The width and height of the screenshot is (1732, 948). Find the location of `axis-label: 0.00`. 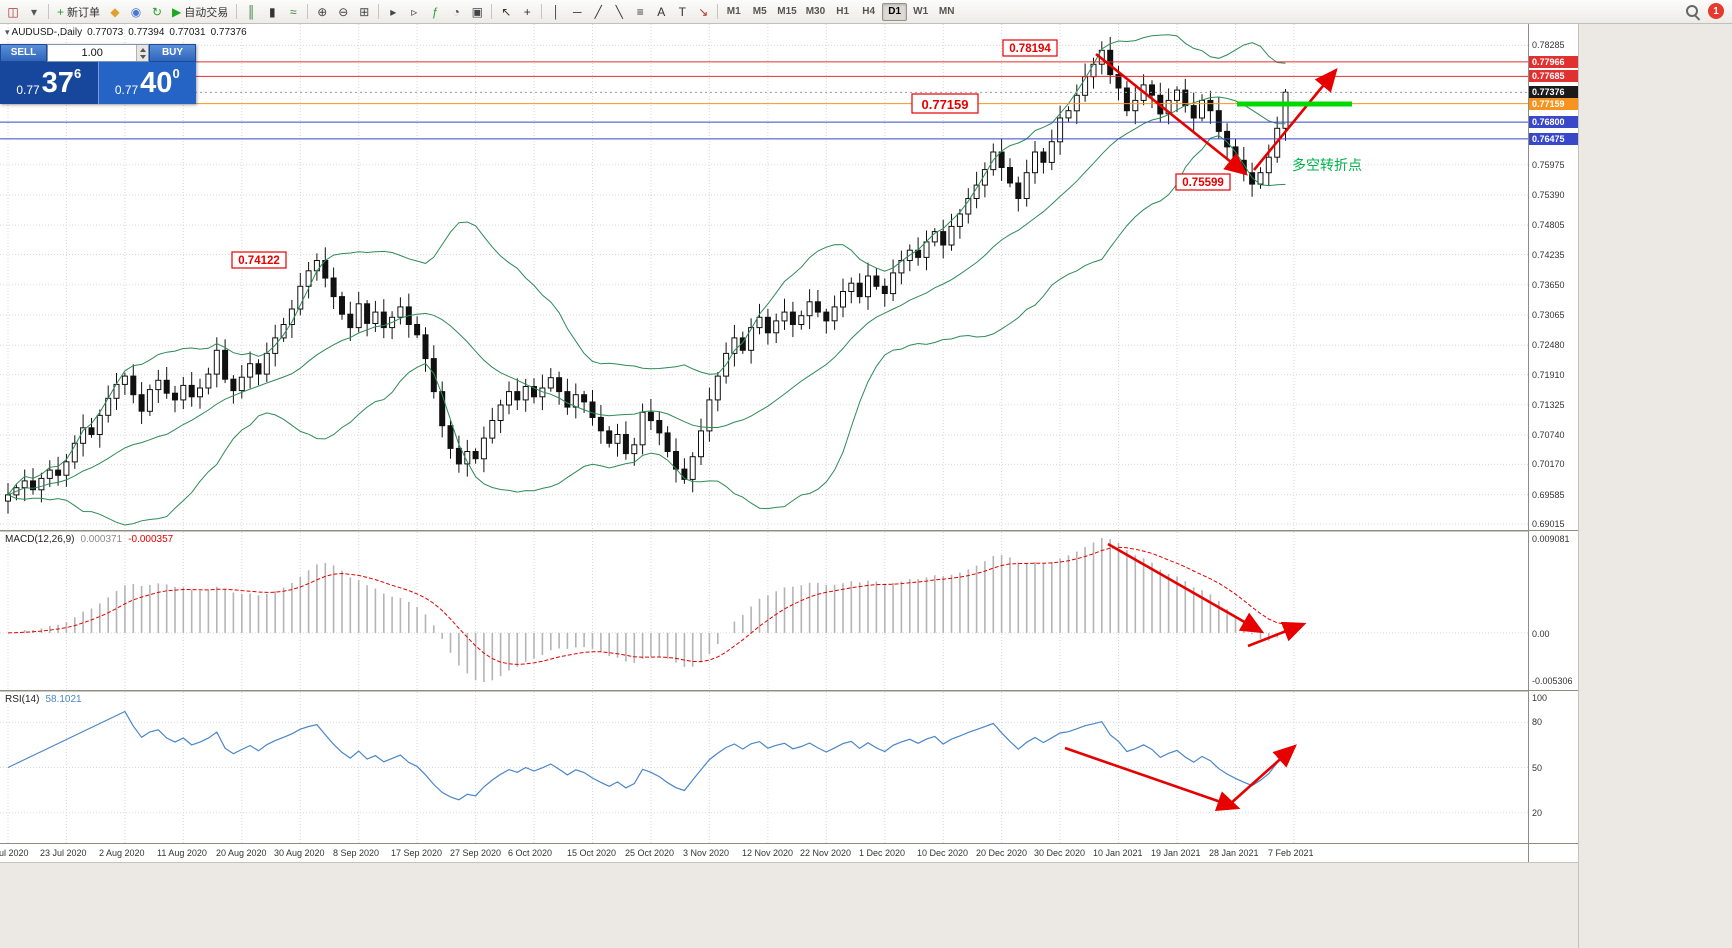

axis-label: 0.00 is located at coordinates (1541, 634).